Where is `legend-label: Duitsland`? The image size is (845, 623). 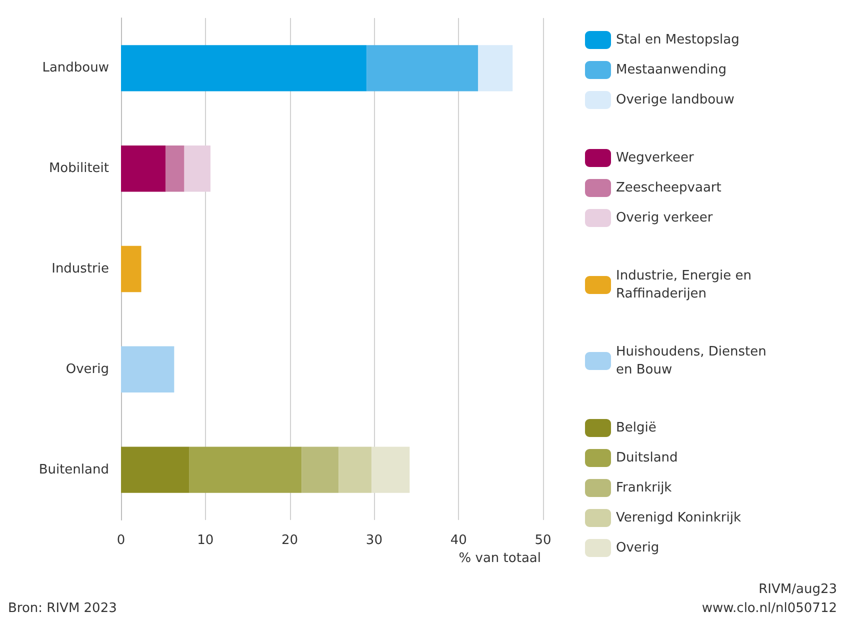
legend-label: Duitsland is located at coordinates (647, 458).